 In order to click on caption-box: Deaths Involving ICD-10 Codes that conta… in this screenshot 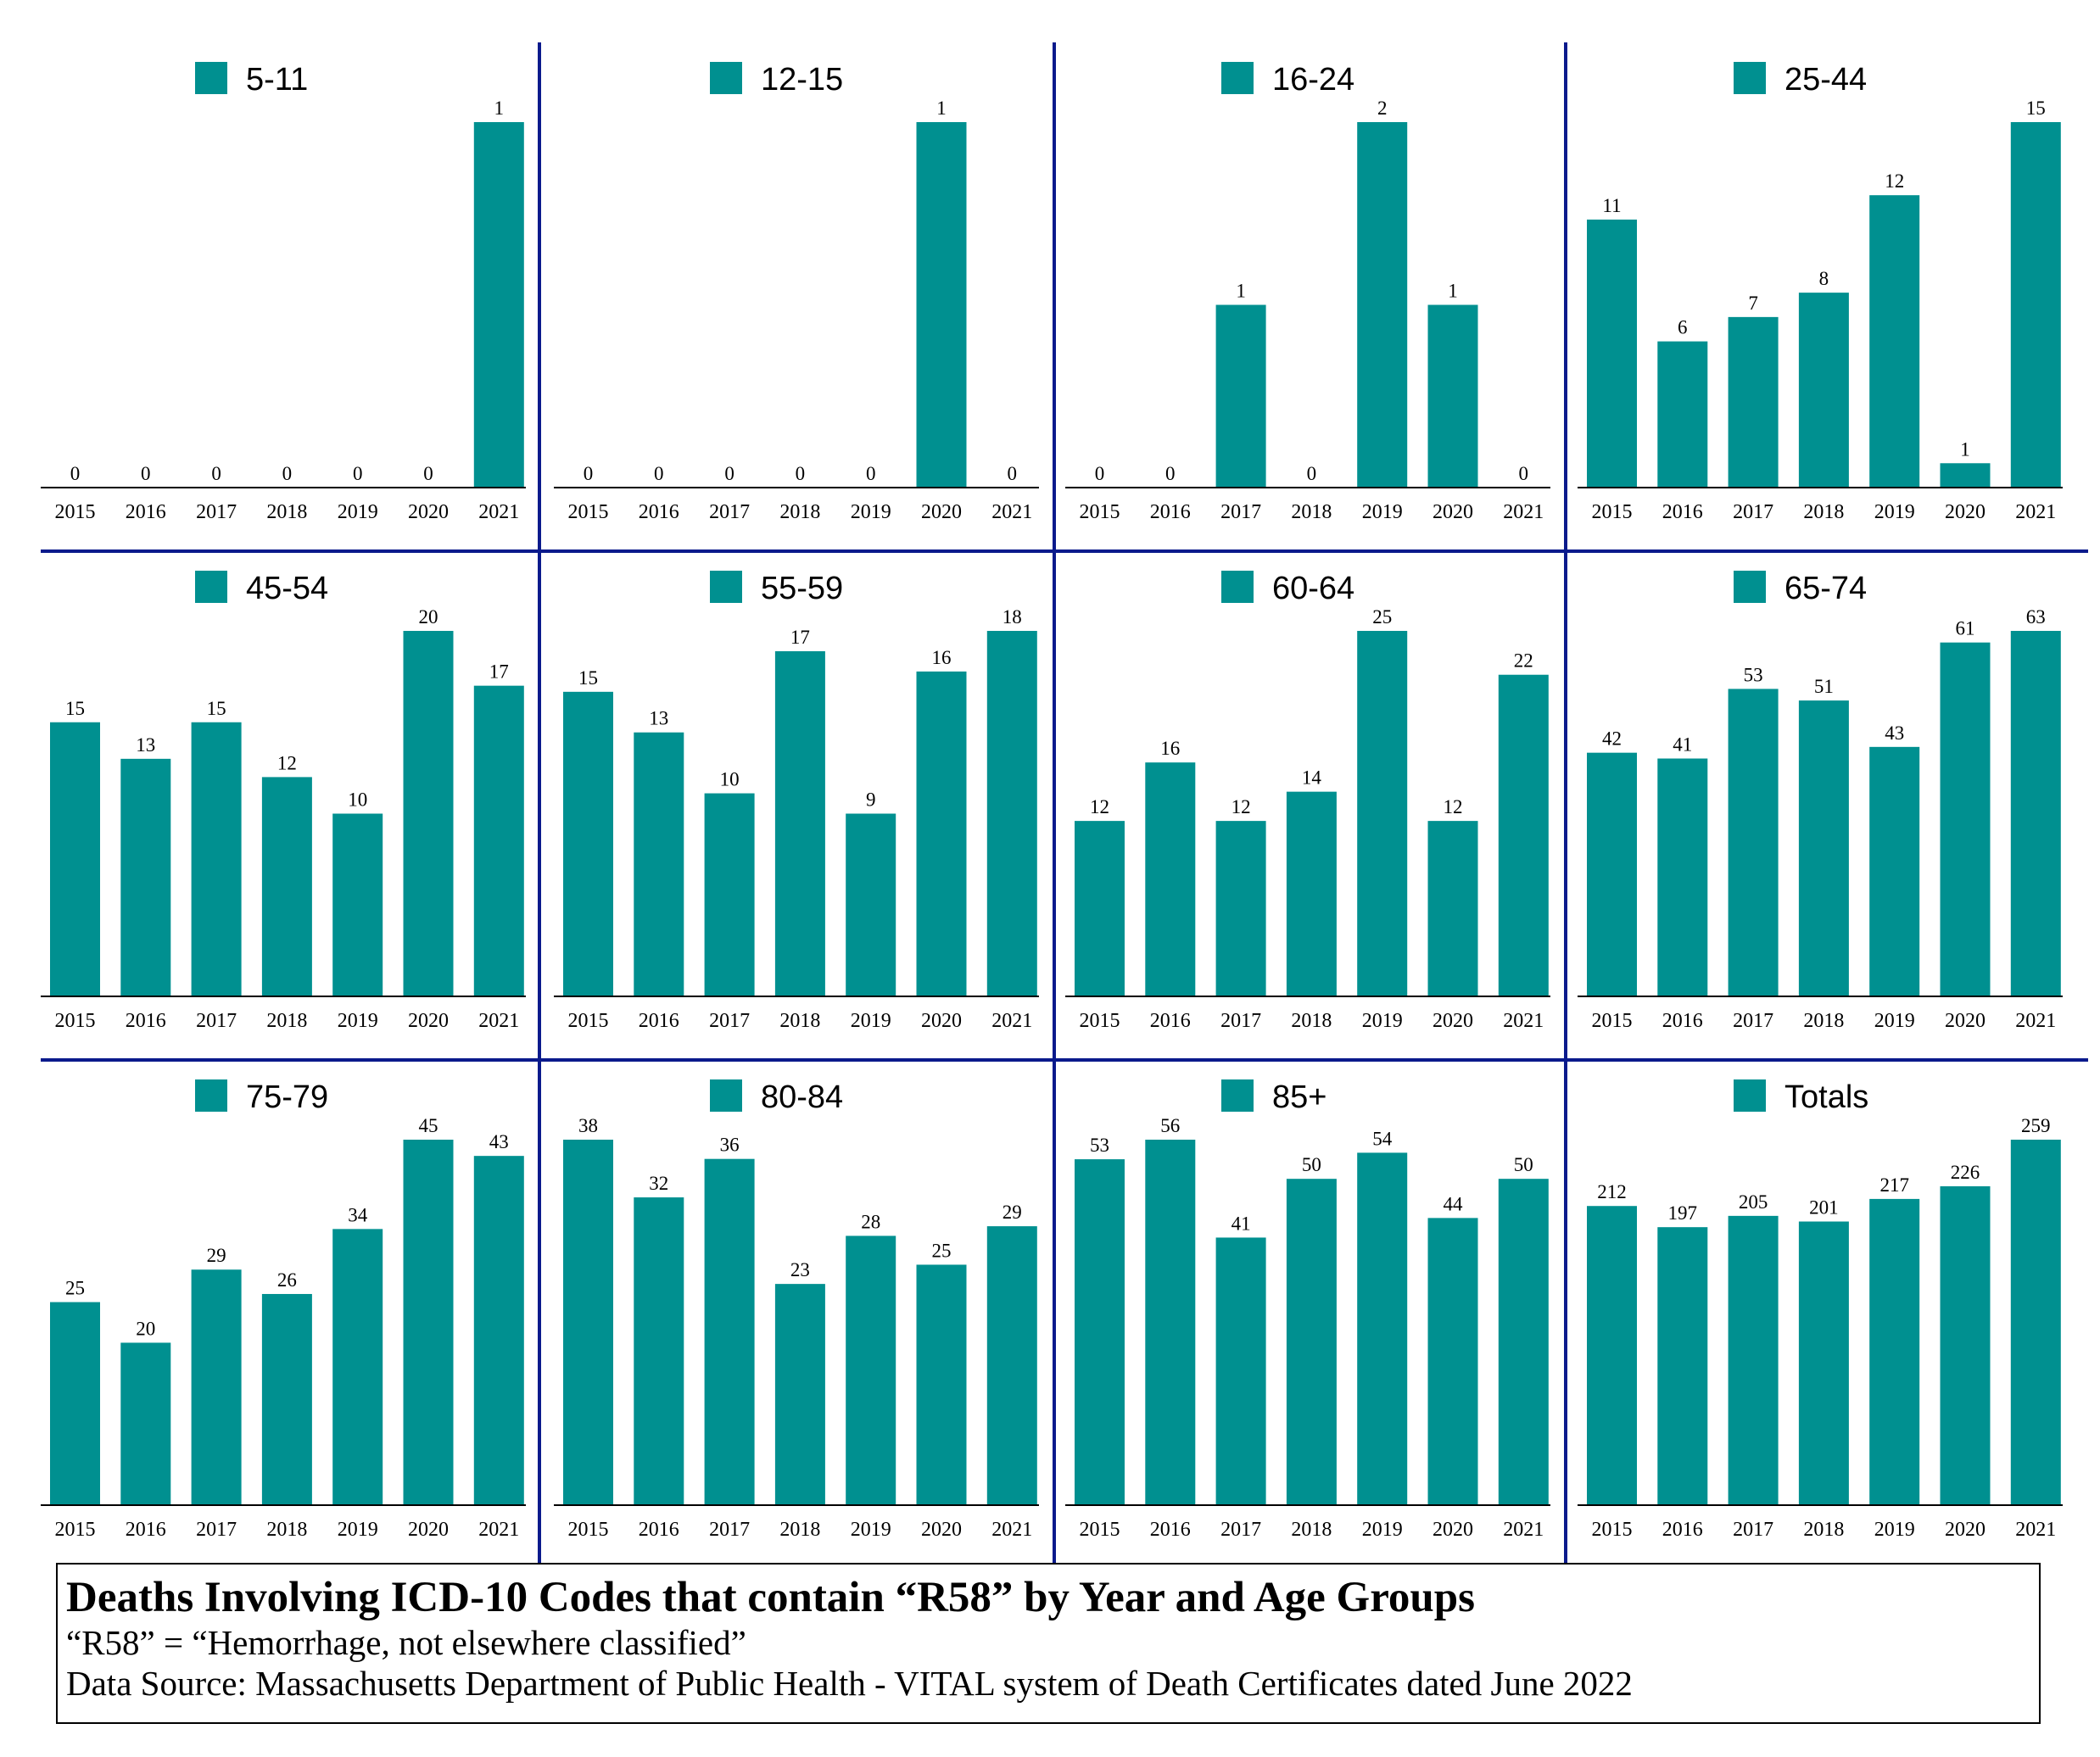, I will do `click(1049, 1644)`.